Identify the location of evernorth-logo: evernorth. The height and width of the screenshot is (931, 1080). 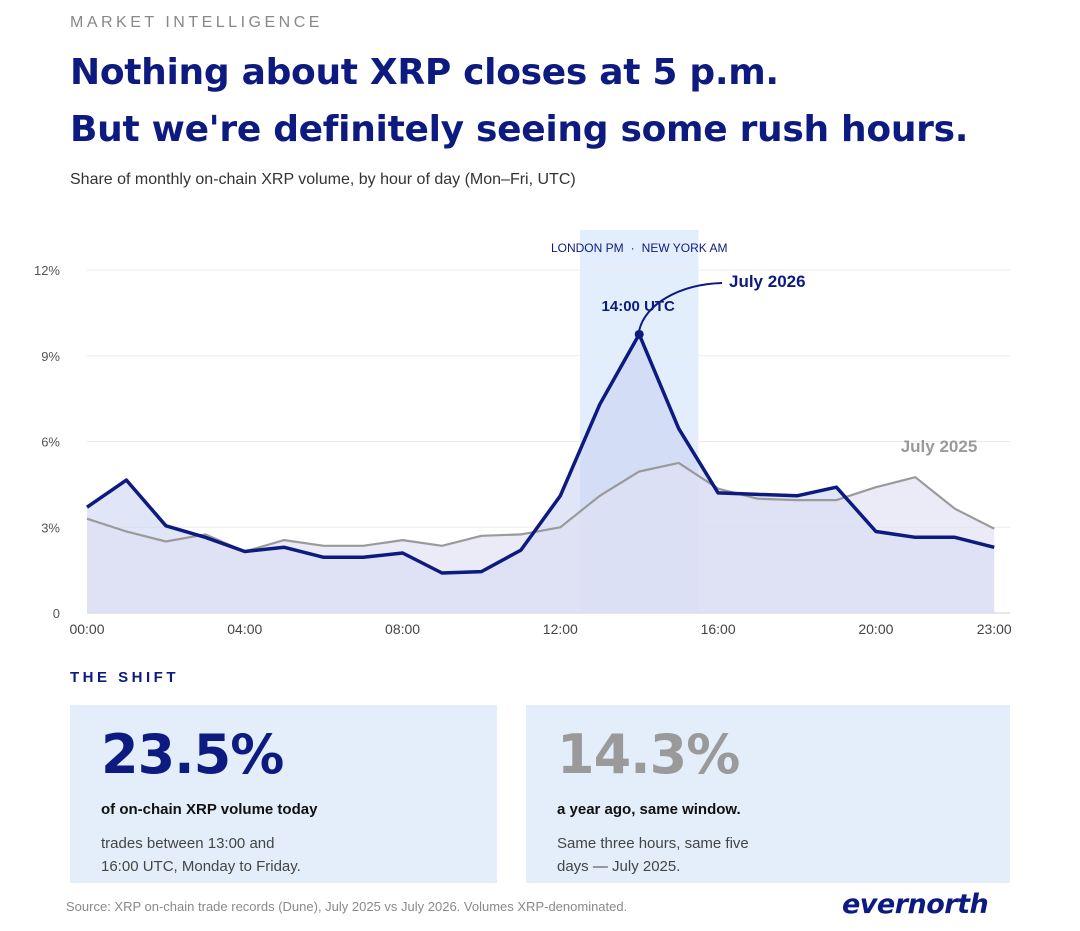
(915, 904).